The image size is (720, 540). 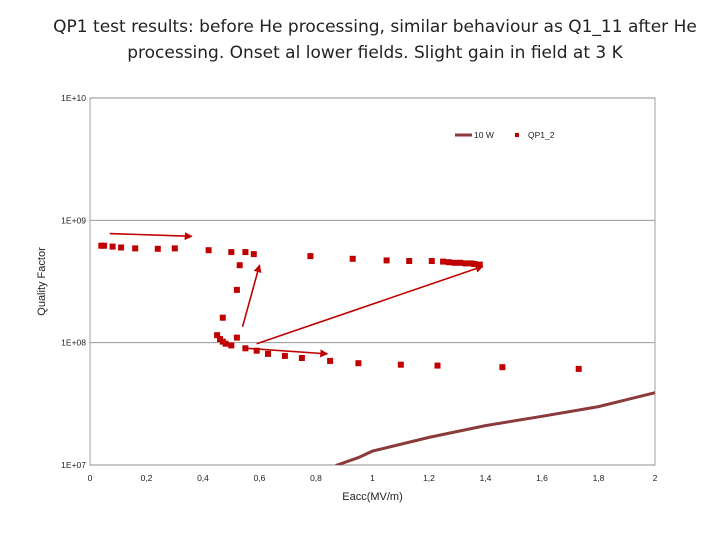 What do you see at coordinates (73, 465) in the screenshot?
I see `y-tick-label: 1E+07` at bounding box center [73, 465].